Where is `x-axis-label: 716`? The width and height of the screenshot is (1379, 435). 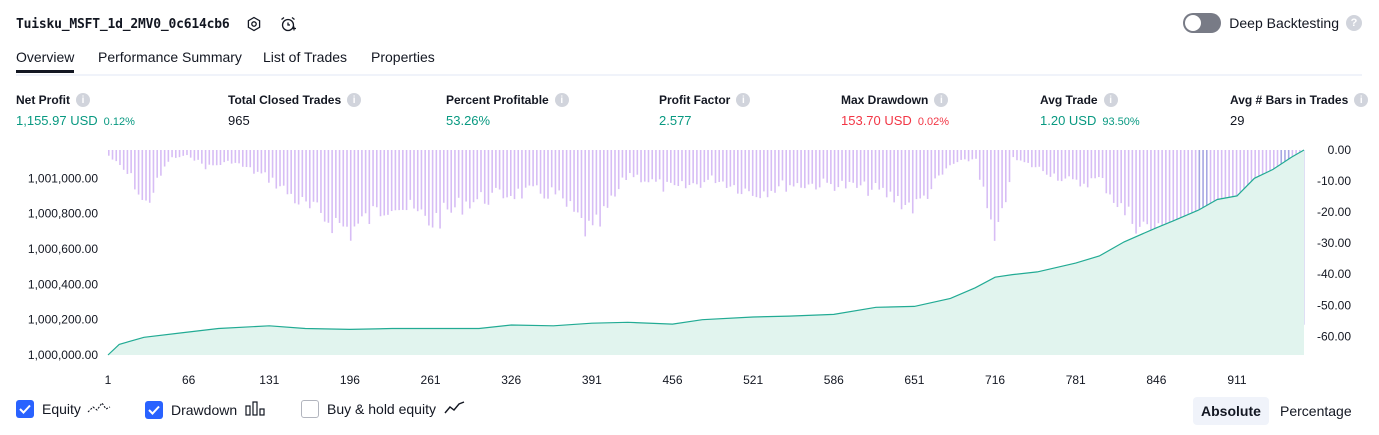 x-axis-label: 716 is located at coordinates (995, 380).